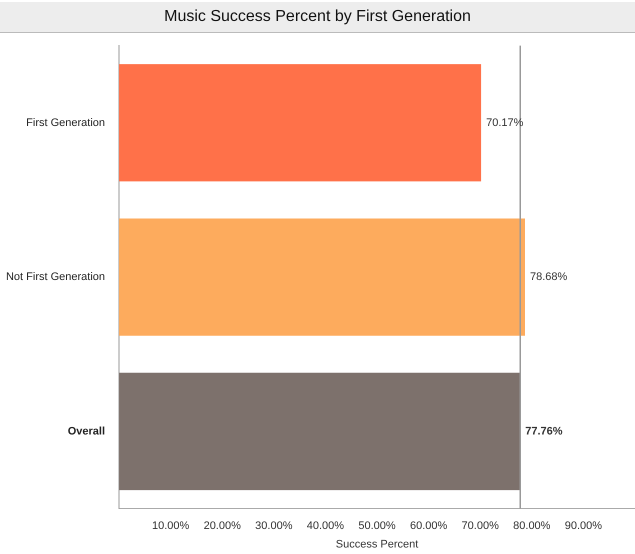 The image size is (635, 554). What do you see at coordinates (532, 526) in the screenshot?
I see `x-tick-label: 80.00%` at bounding box center [532, 526].